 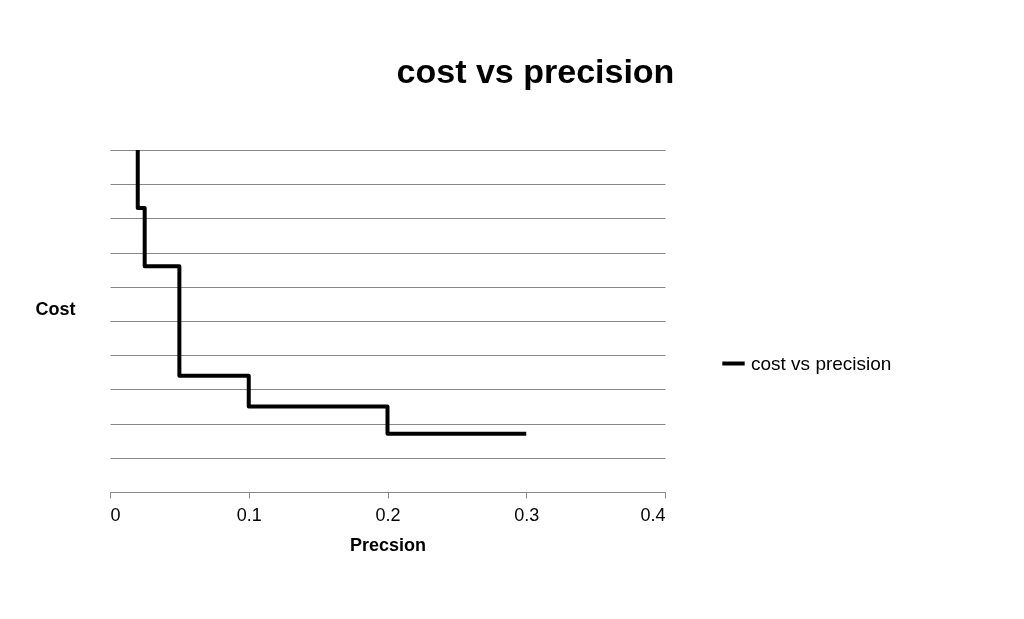 What do you see at coordinates (115, 514) in the screenshot?
I see `x-tick-label: 0` at bounding box center [115, 514].